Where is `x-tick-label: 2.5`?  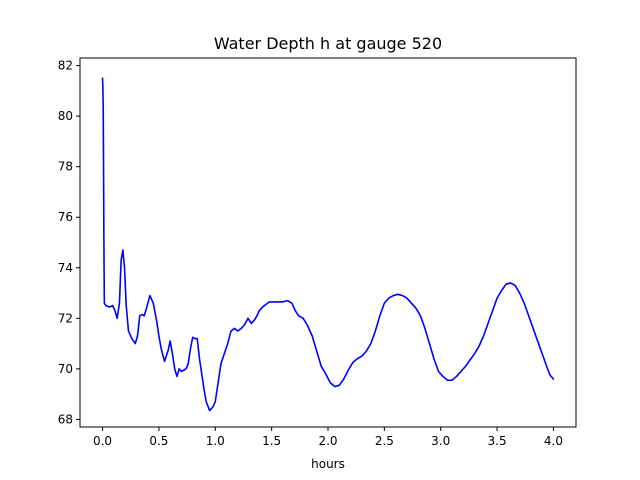 x-tick-label: 2.5 is located at coordinates (384, 441).